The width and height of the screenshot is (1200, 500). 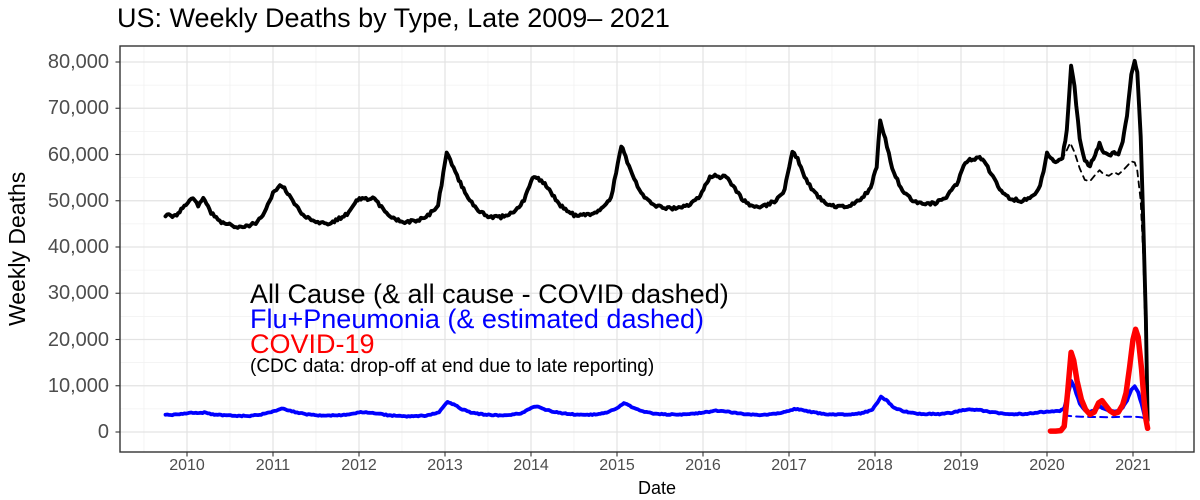 What do you see at coordinates (477, 319) in the screenshot?
I see `legend-flu-pneumonia: Flu+Pneumonia (& estimated dashed)` at bounding box center [477, 319].